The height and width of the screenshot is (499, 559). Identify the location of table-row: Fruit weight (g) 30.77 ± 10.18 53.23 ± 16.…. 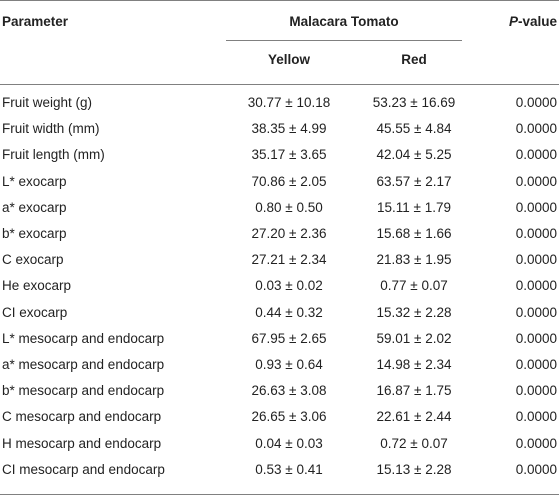
(279, 103).